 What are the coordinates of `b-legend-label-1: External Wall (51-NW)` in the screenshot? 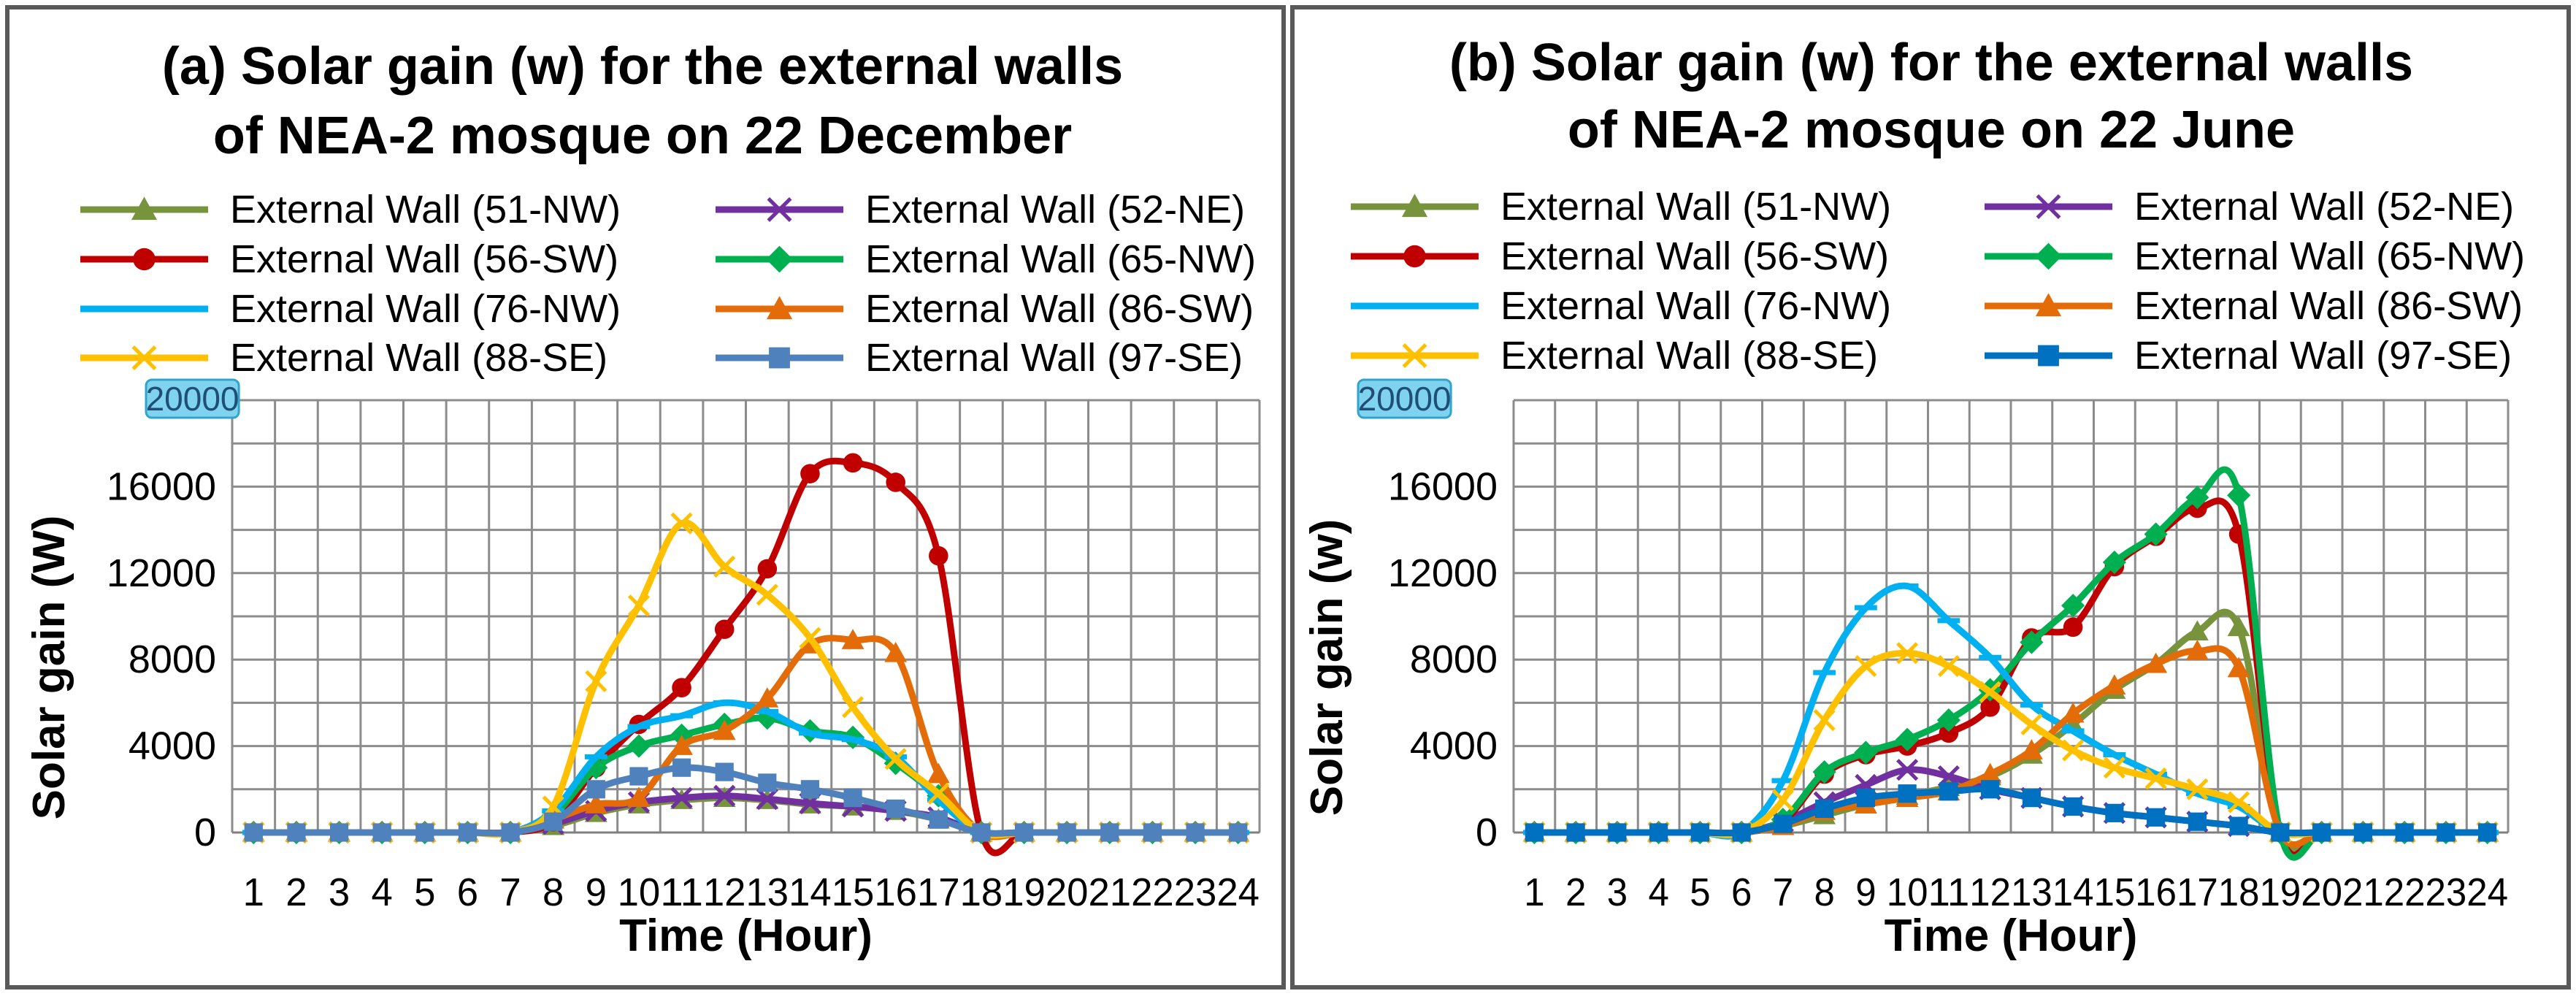 It's located at (1695, 207).